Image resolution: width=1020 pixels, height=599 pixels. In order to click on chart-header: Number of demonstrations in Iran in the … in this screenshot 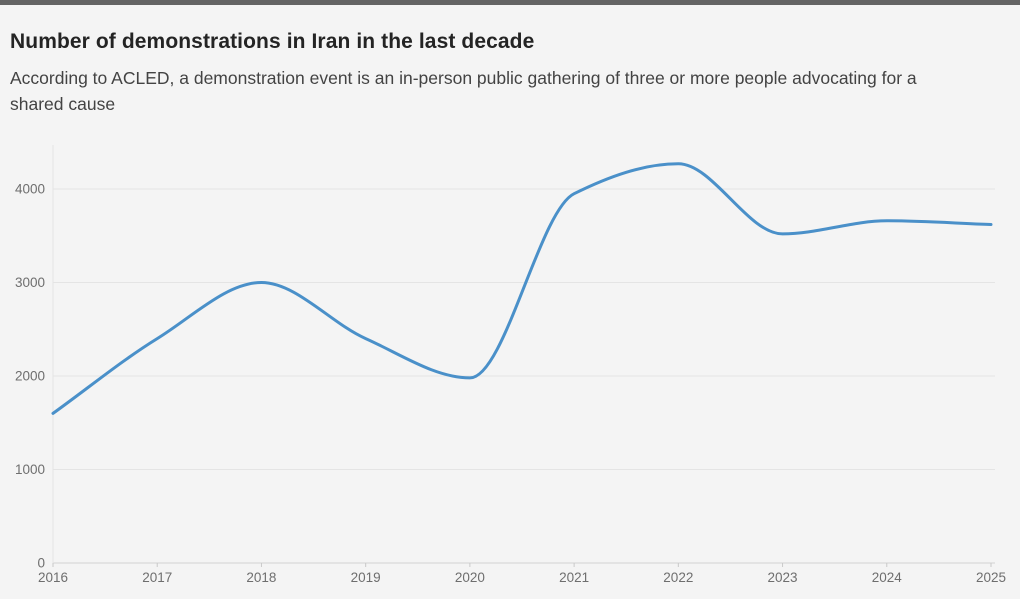, I will do `click(510, 73)`.